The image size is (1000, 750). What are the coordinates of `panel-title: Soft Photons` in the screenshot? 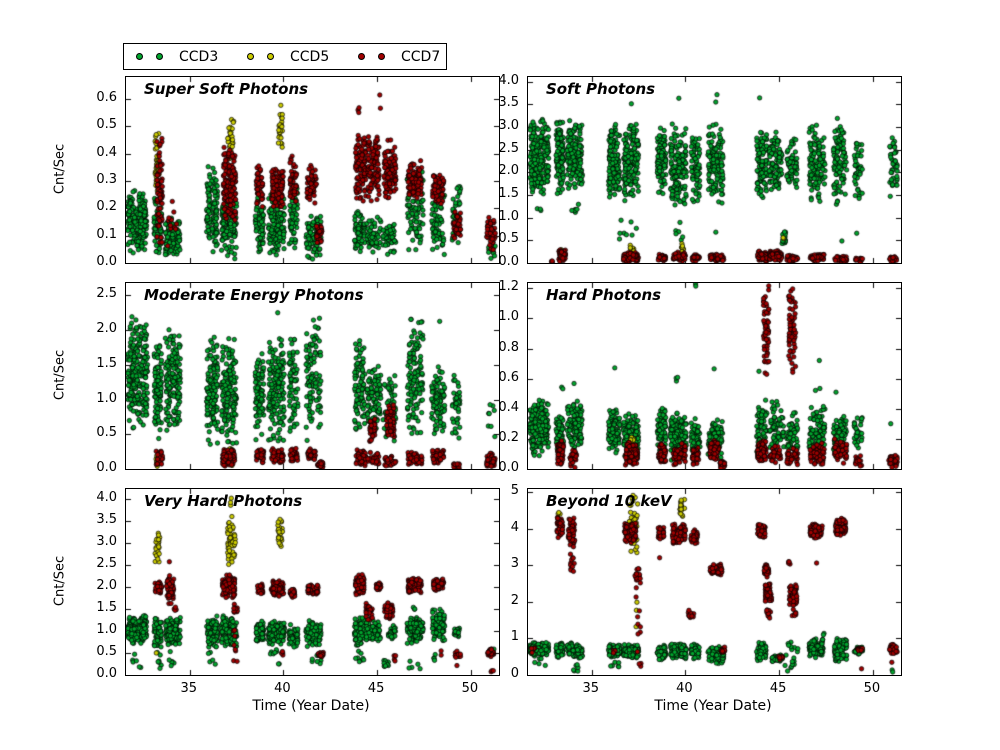 It's located at (601, 89).